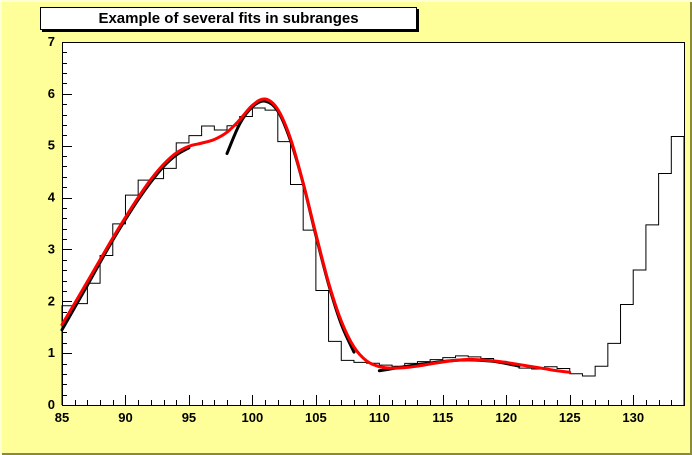 The width and height of the screenshot is (692, 455). I want to click on x-axis-tick-label: 115, so click(442, 417).